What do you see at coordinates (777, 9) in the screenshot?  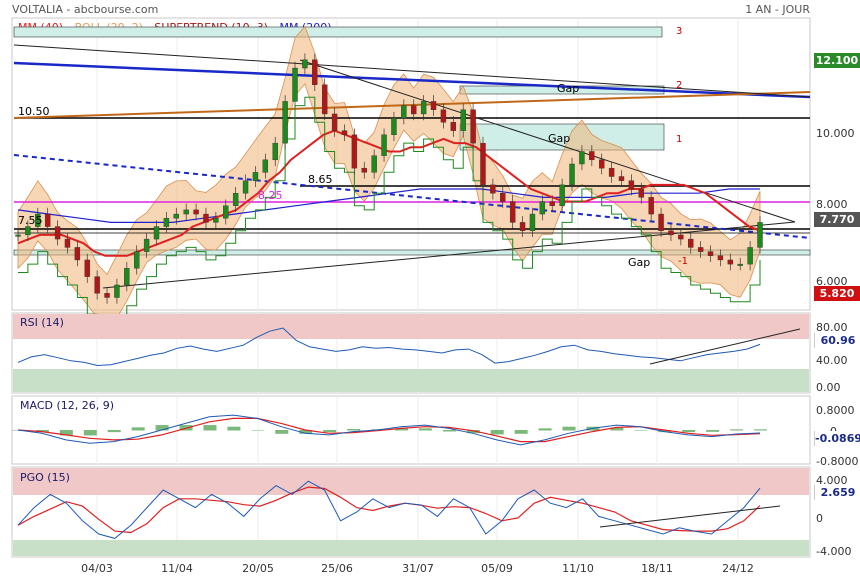 I see `period-label: 1 AN - JOUR` at bounding box center [777, 9].